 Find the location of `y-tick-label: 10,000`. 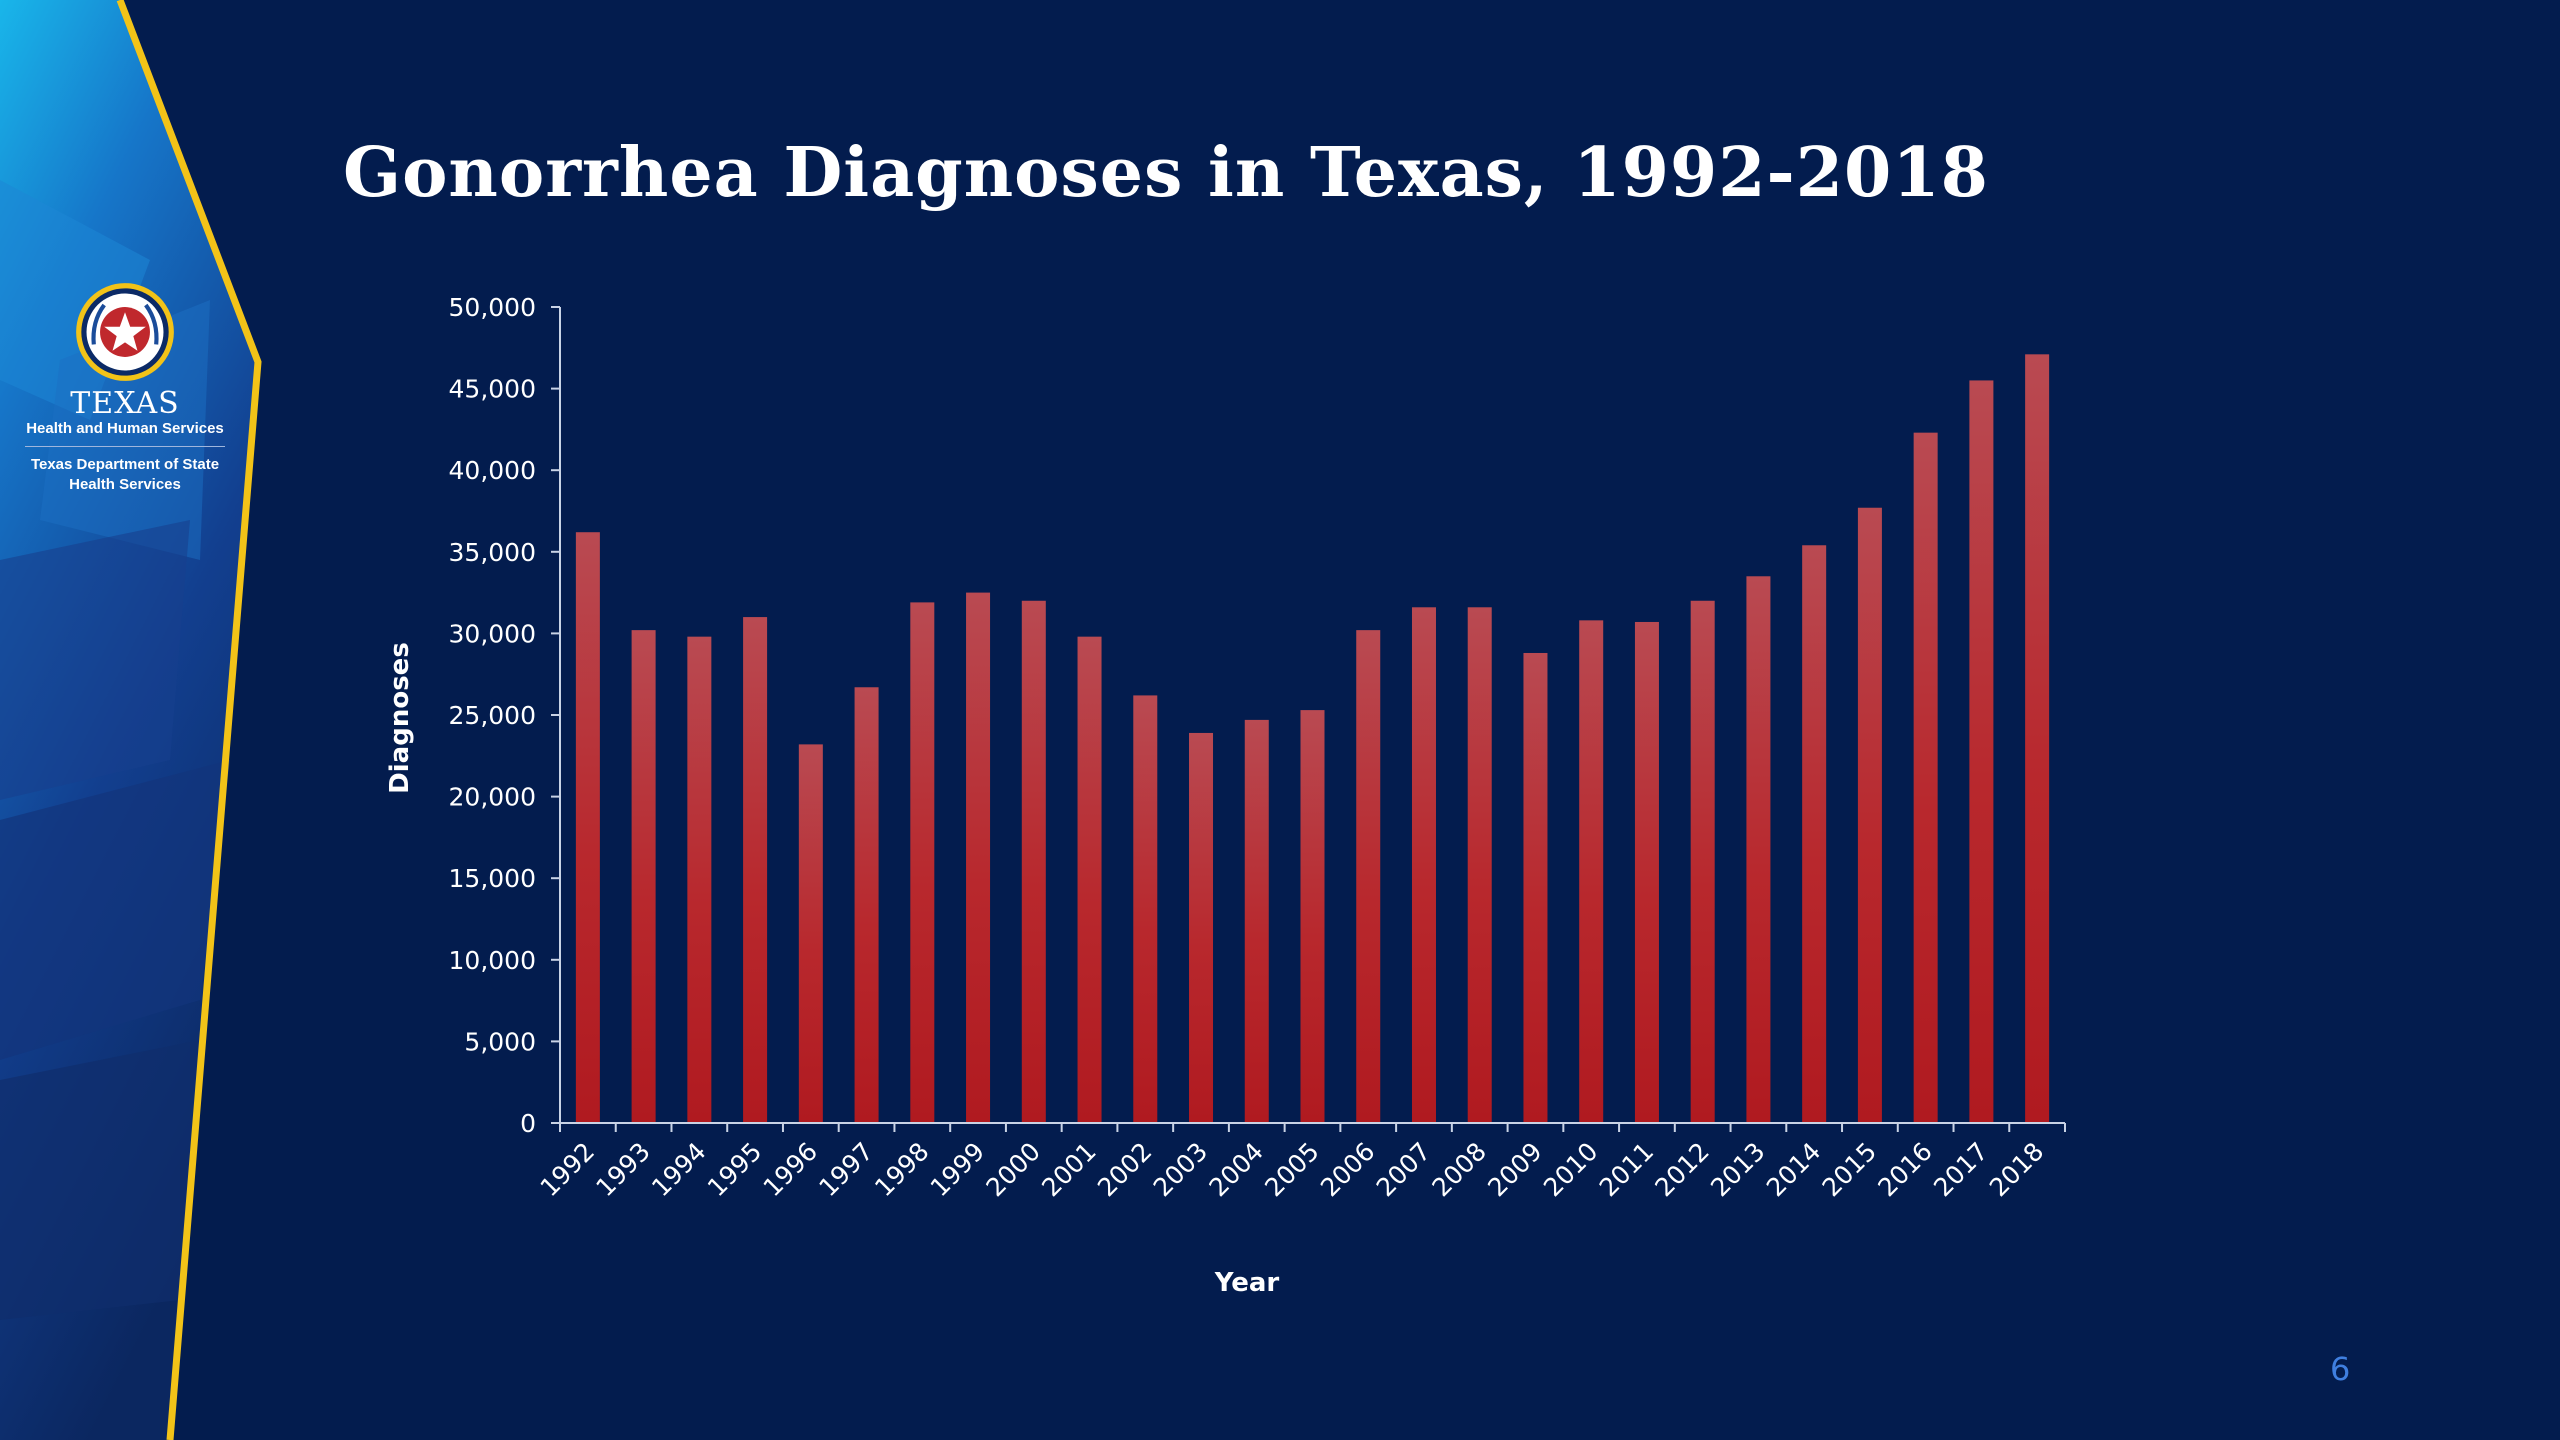

y-tick-label: 10,000 is located at coordinates (492, 960).